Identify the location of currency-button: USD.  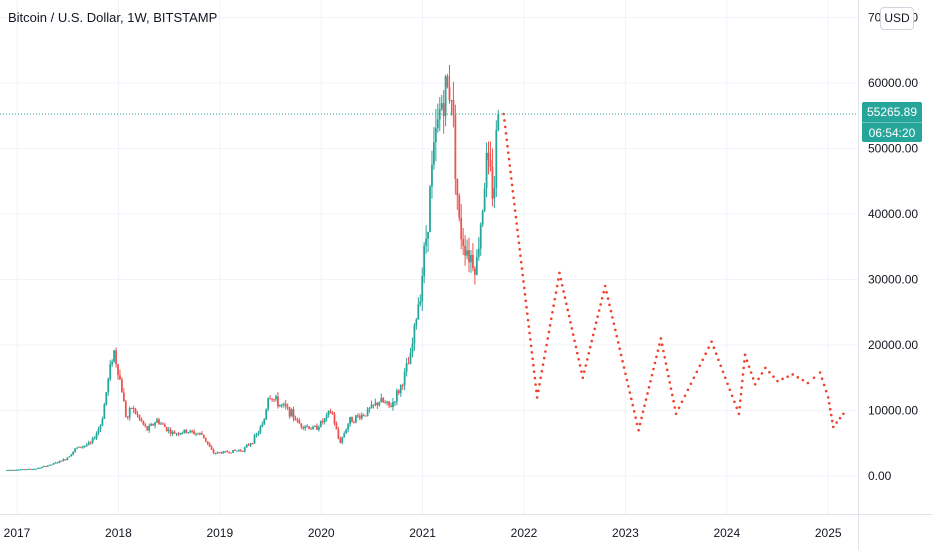
(897, 18).